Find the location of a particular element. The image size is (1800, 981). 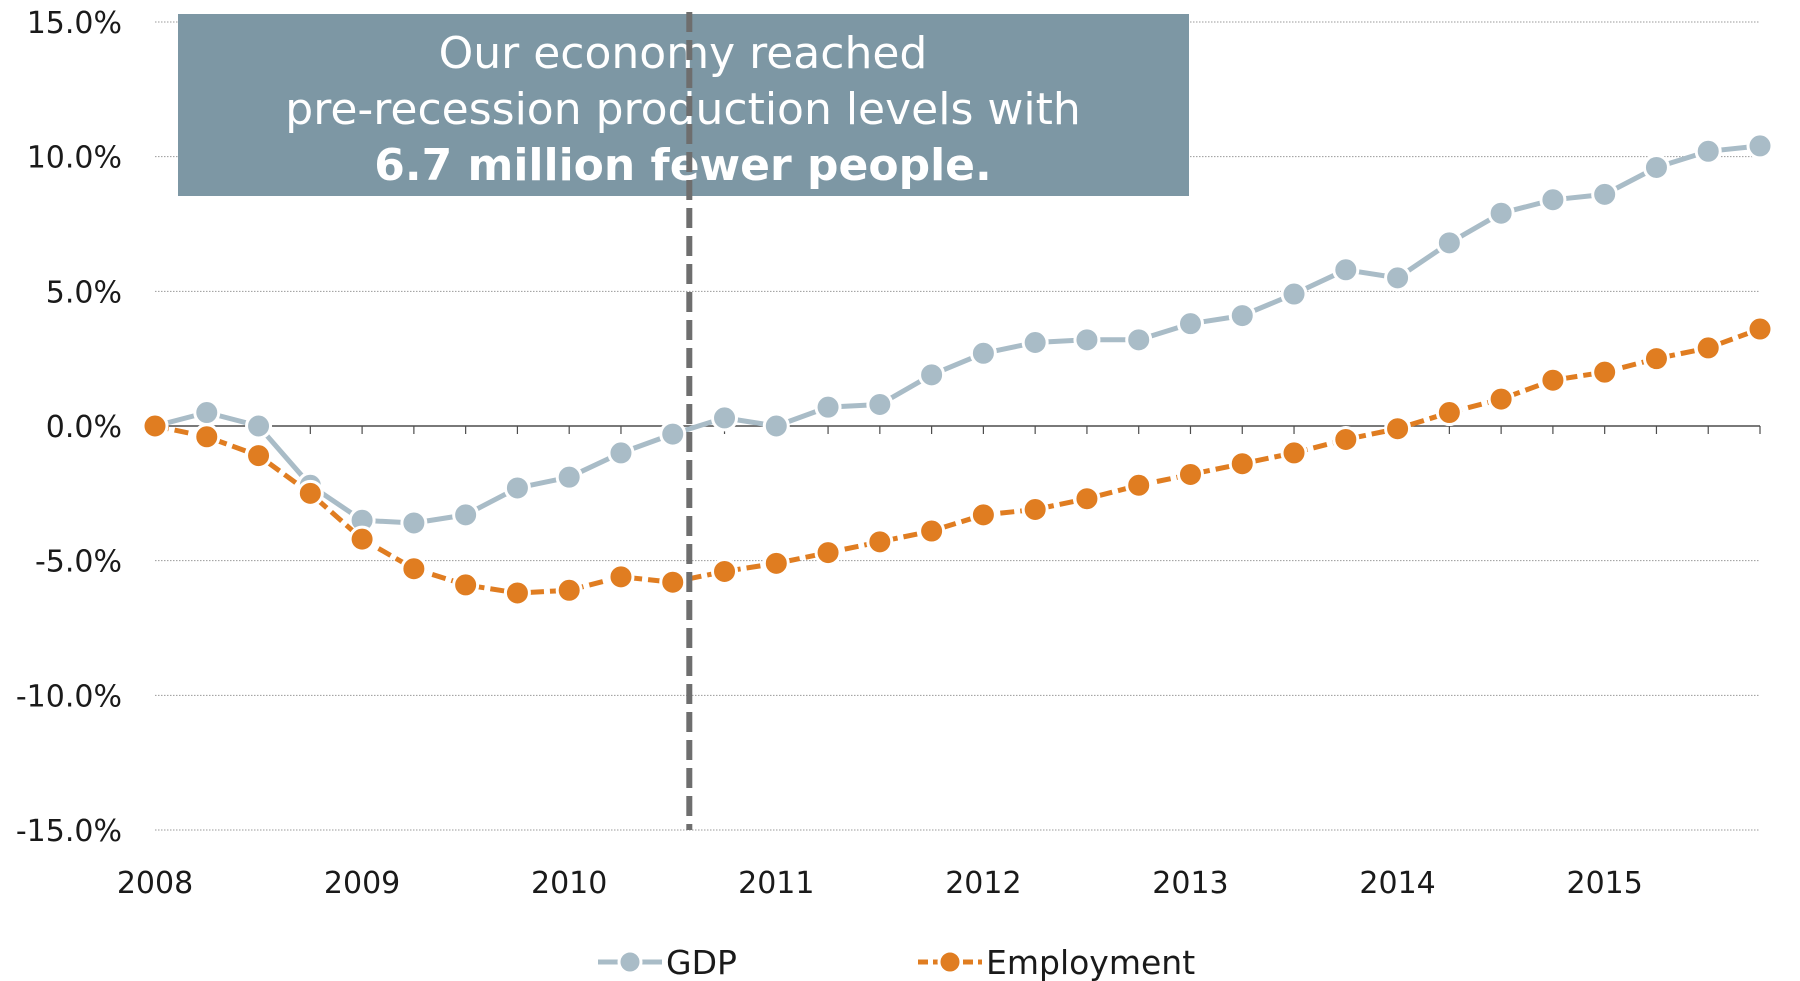

x-tick-label: 2010 is located at coordinates (569, 883).